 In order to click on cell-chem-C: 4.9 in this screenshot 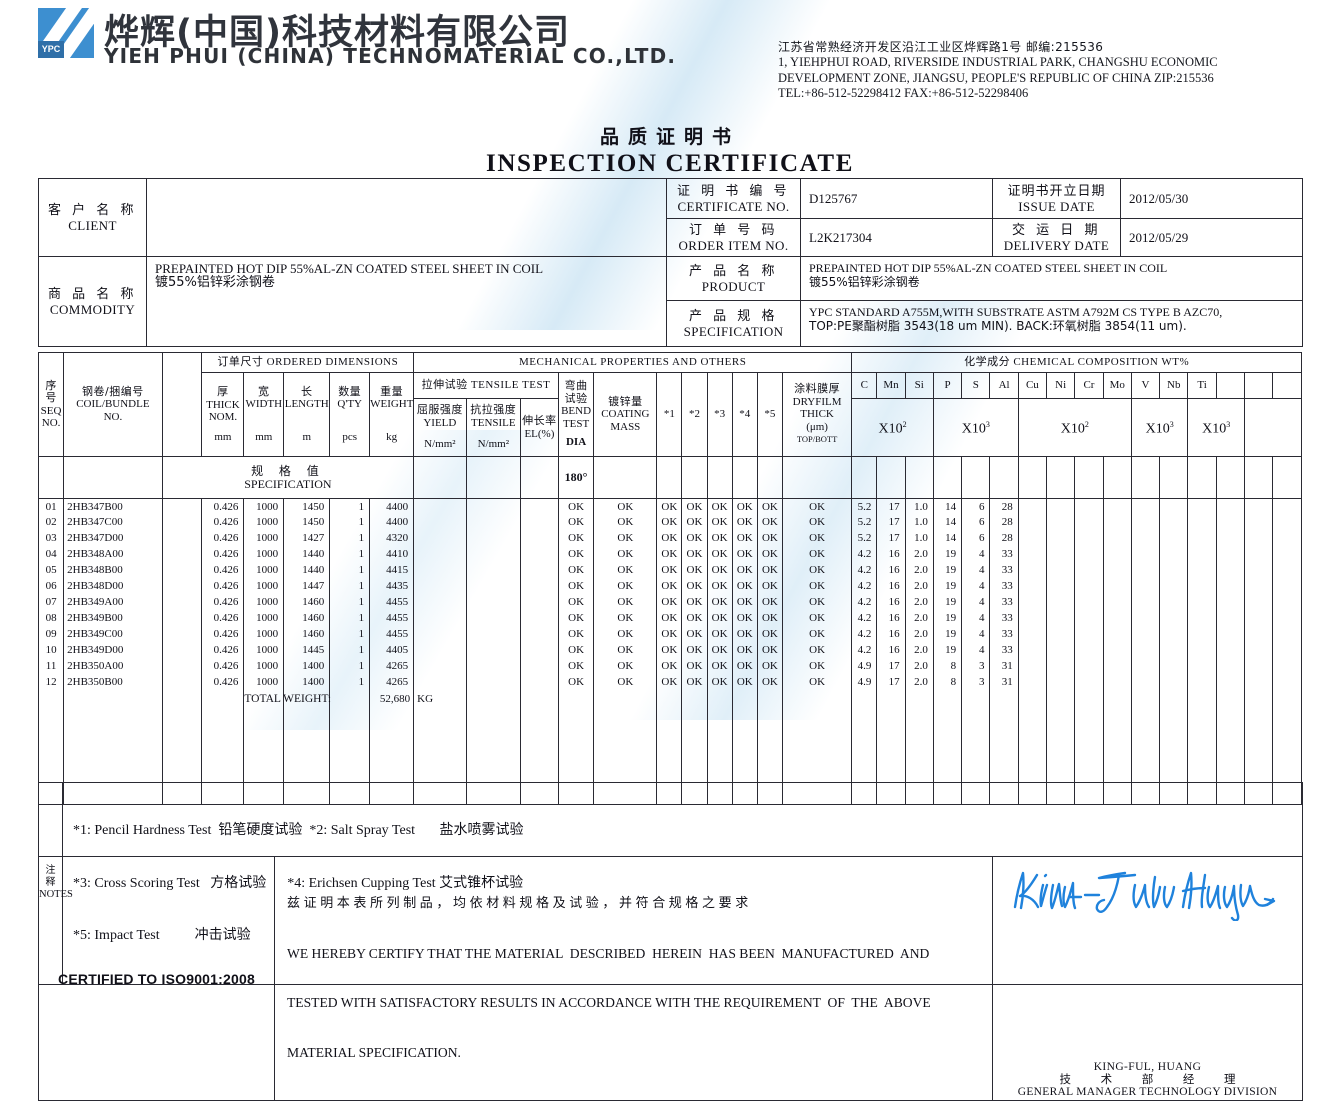, I will do `click(864, 682)`.